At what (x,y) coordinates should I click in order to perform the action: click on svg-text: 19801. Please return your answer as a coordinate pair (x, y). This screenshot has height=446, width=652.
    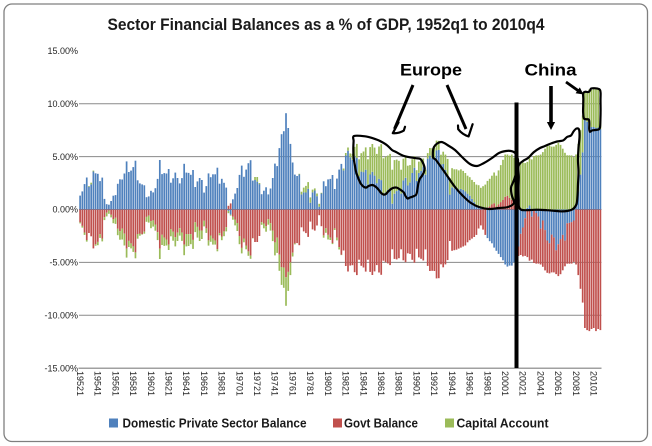
    Looking at the image, I should click on (328, 383).